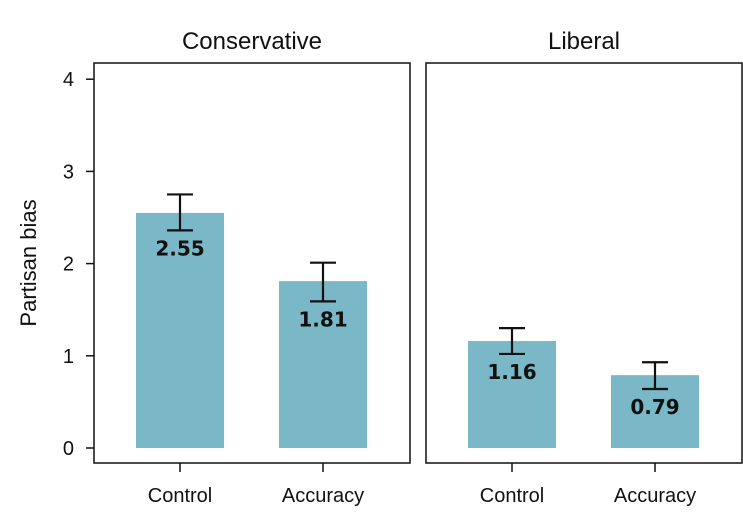  I want to click on y-tick-label: 0, so click(68, 449).